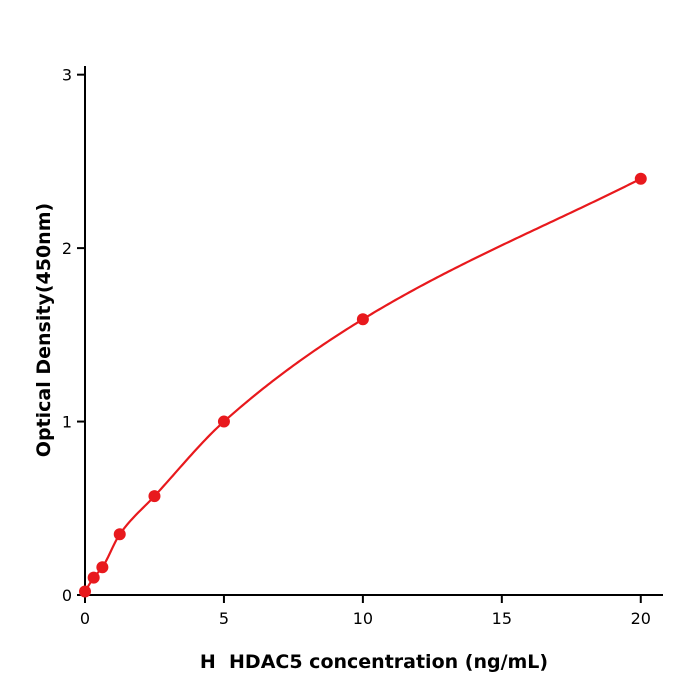 This screenshot has height=700, width=700. I want to click on y-axis-label: Optical Density(450nm), so click(44, 330).